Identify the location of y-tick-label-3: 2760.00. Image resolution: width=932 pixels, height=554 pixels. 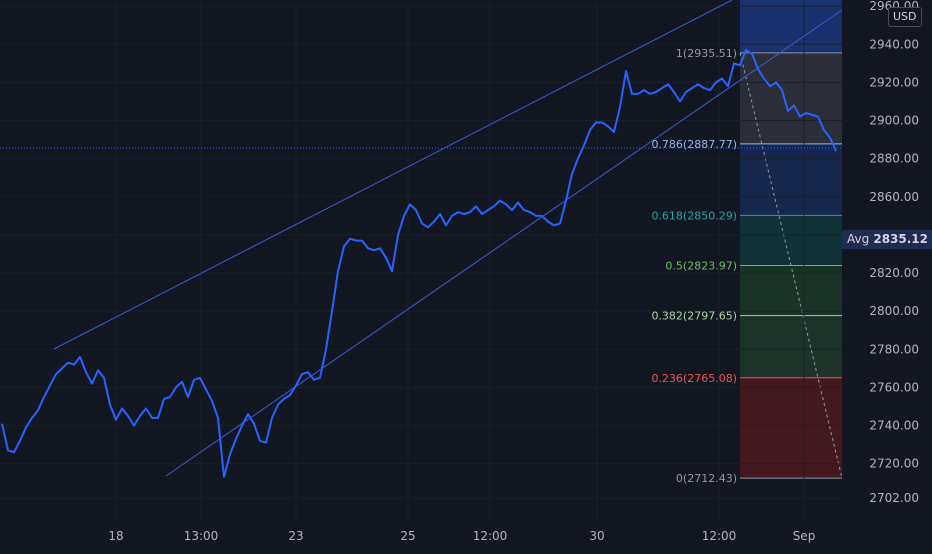
(894, 387).